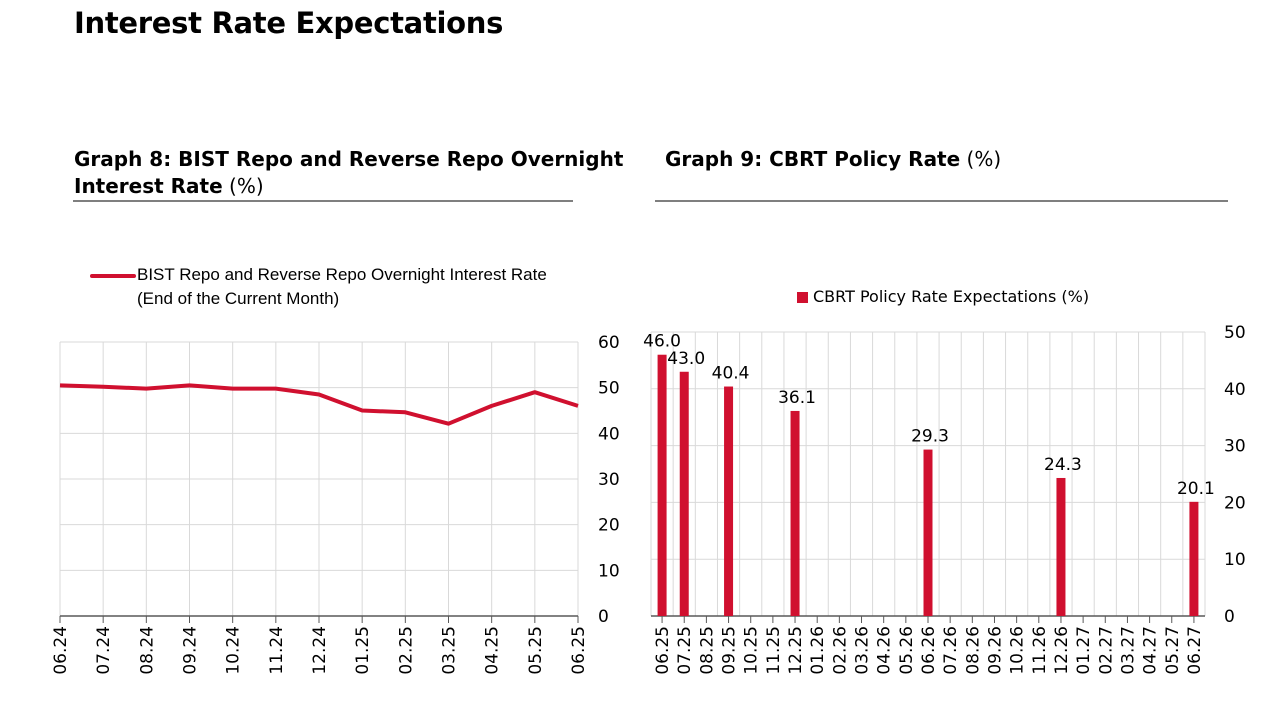 The image size is (1280, 718). I want to click on graph9-title-rule, so click(941, 201).